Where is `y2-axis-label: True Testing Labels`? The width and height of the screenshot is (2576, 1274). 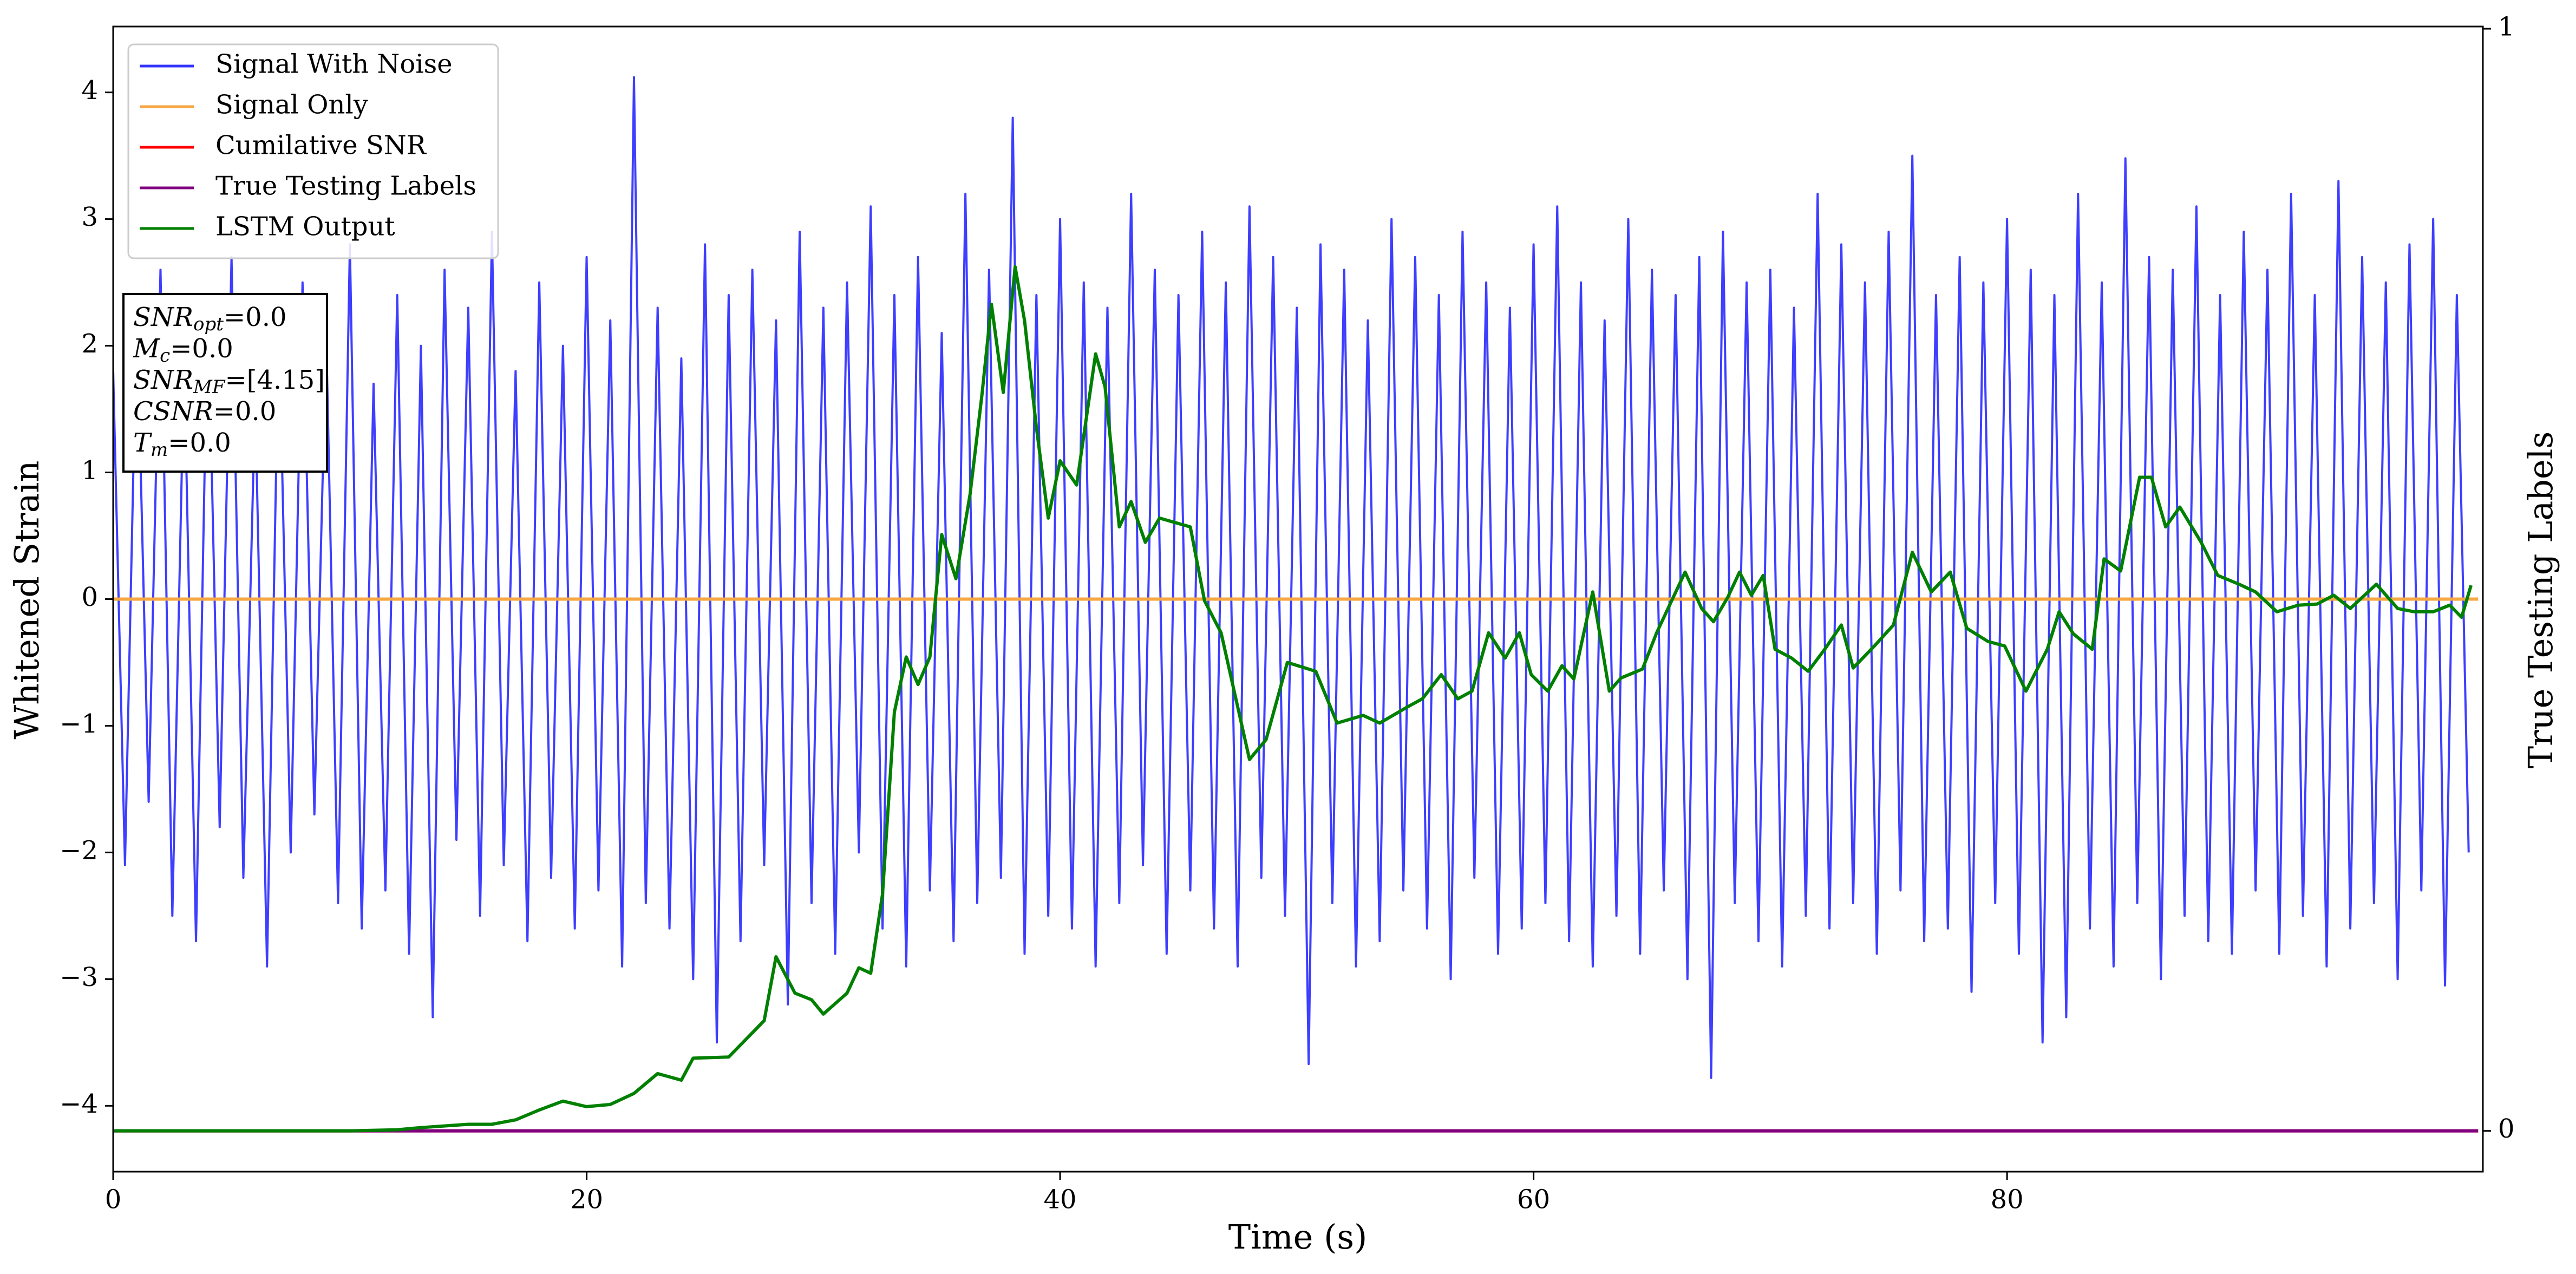
y2-axis-label: True Testing Labels is located at coordinates (2540, 600).